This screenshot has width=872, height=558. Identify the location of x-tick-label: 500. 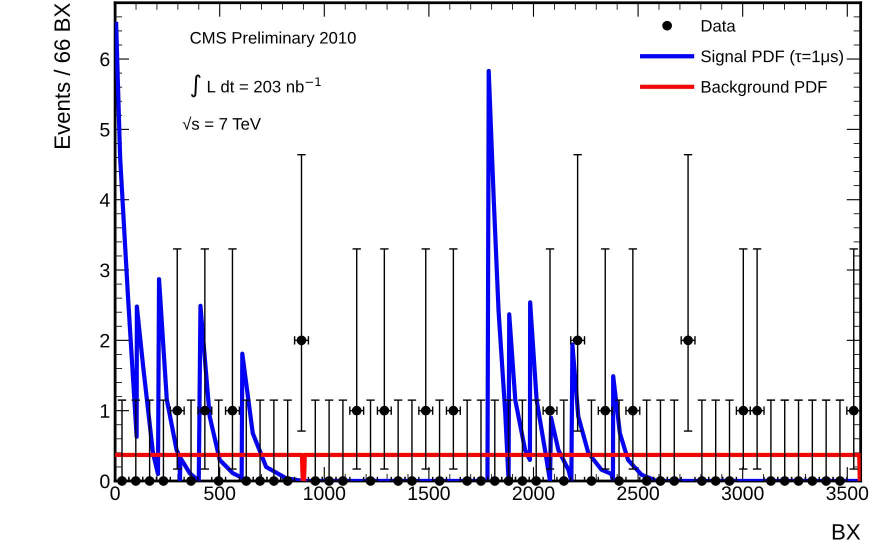
(220, 493).